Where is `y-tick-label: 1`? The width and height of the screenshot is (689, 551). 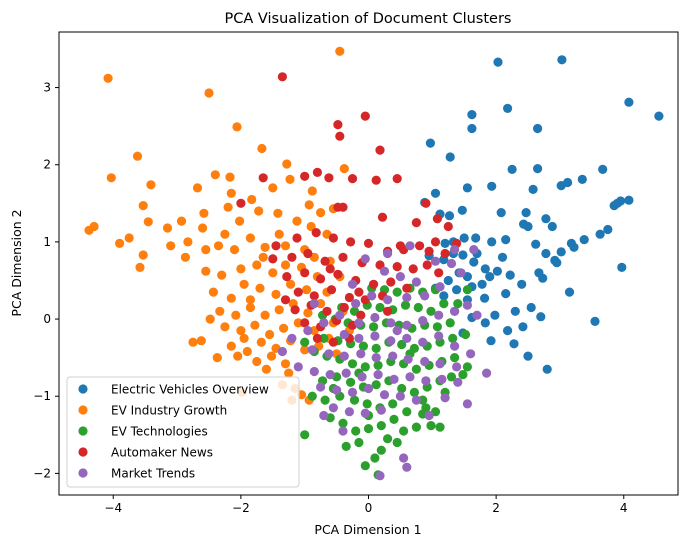
y-tick-label: 1 is located at coordinates (47, 242).